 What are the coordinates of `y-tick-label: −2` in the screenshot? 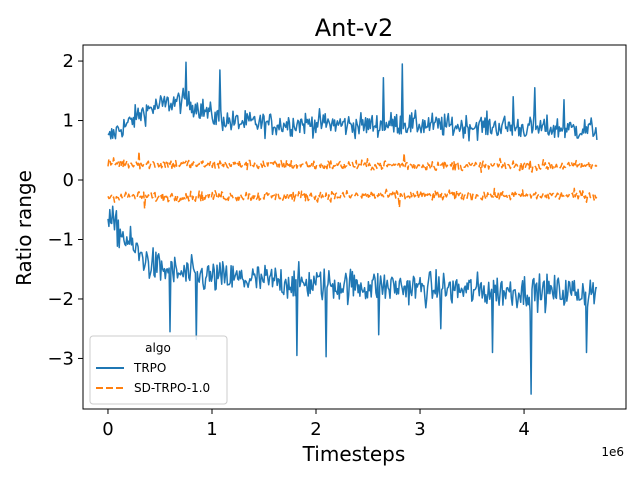 It's located at (60, 299).